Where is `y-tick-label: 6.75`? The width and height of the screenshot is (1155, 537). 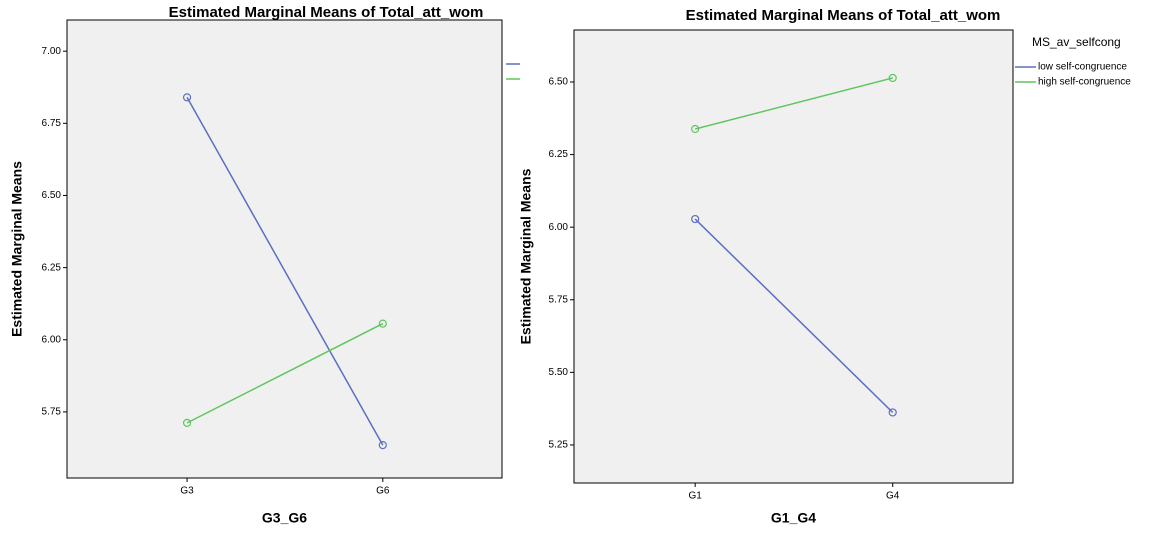 y-tick-label: 6.75 is located at coordinates (52, 123).